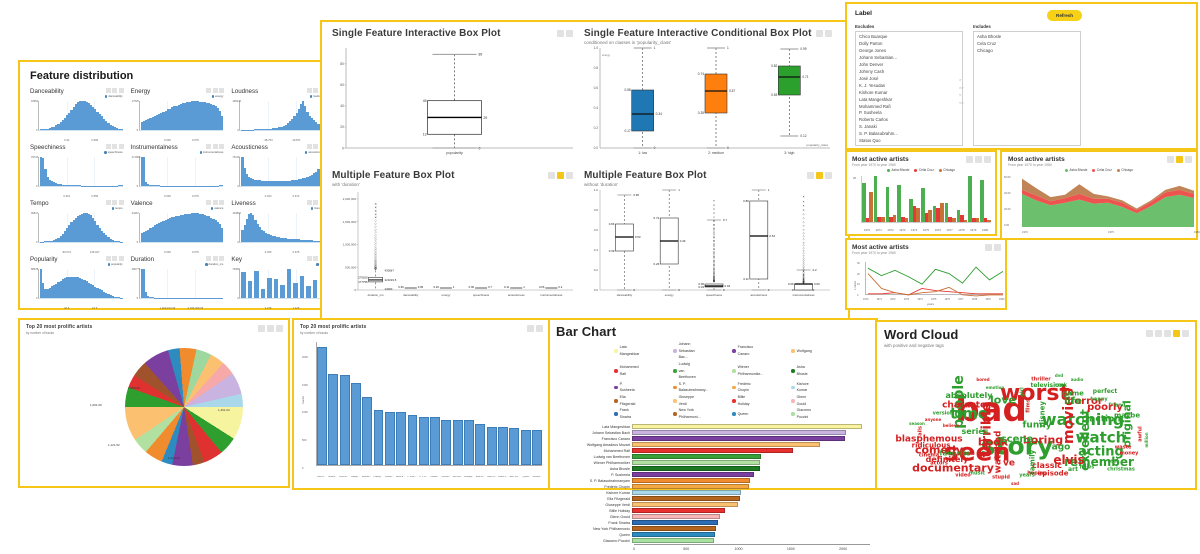 The height and width of the screenshot is (554, 1200). What do you see at coordinates (702, 400) in the screenshot?
I see `legend-entry: Giuseppe Verdi` at bounding box center [702, 400].